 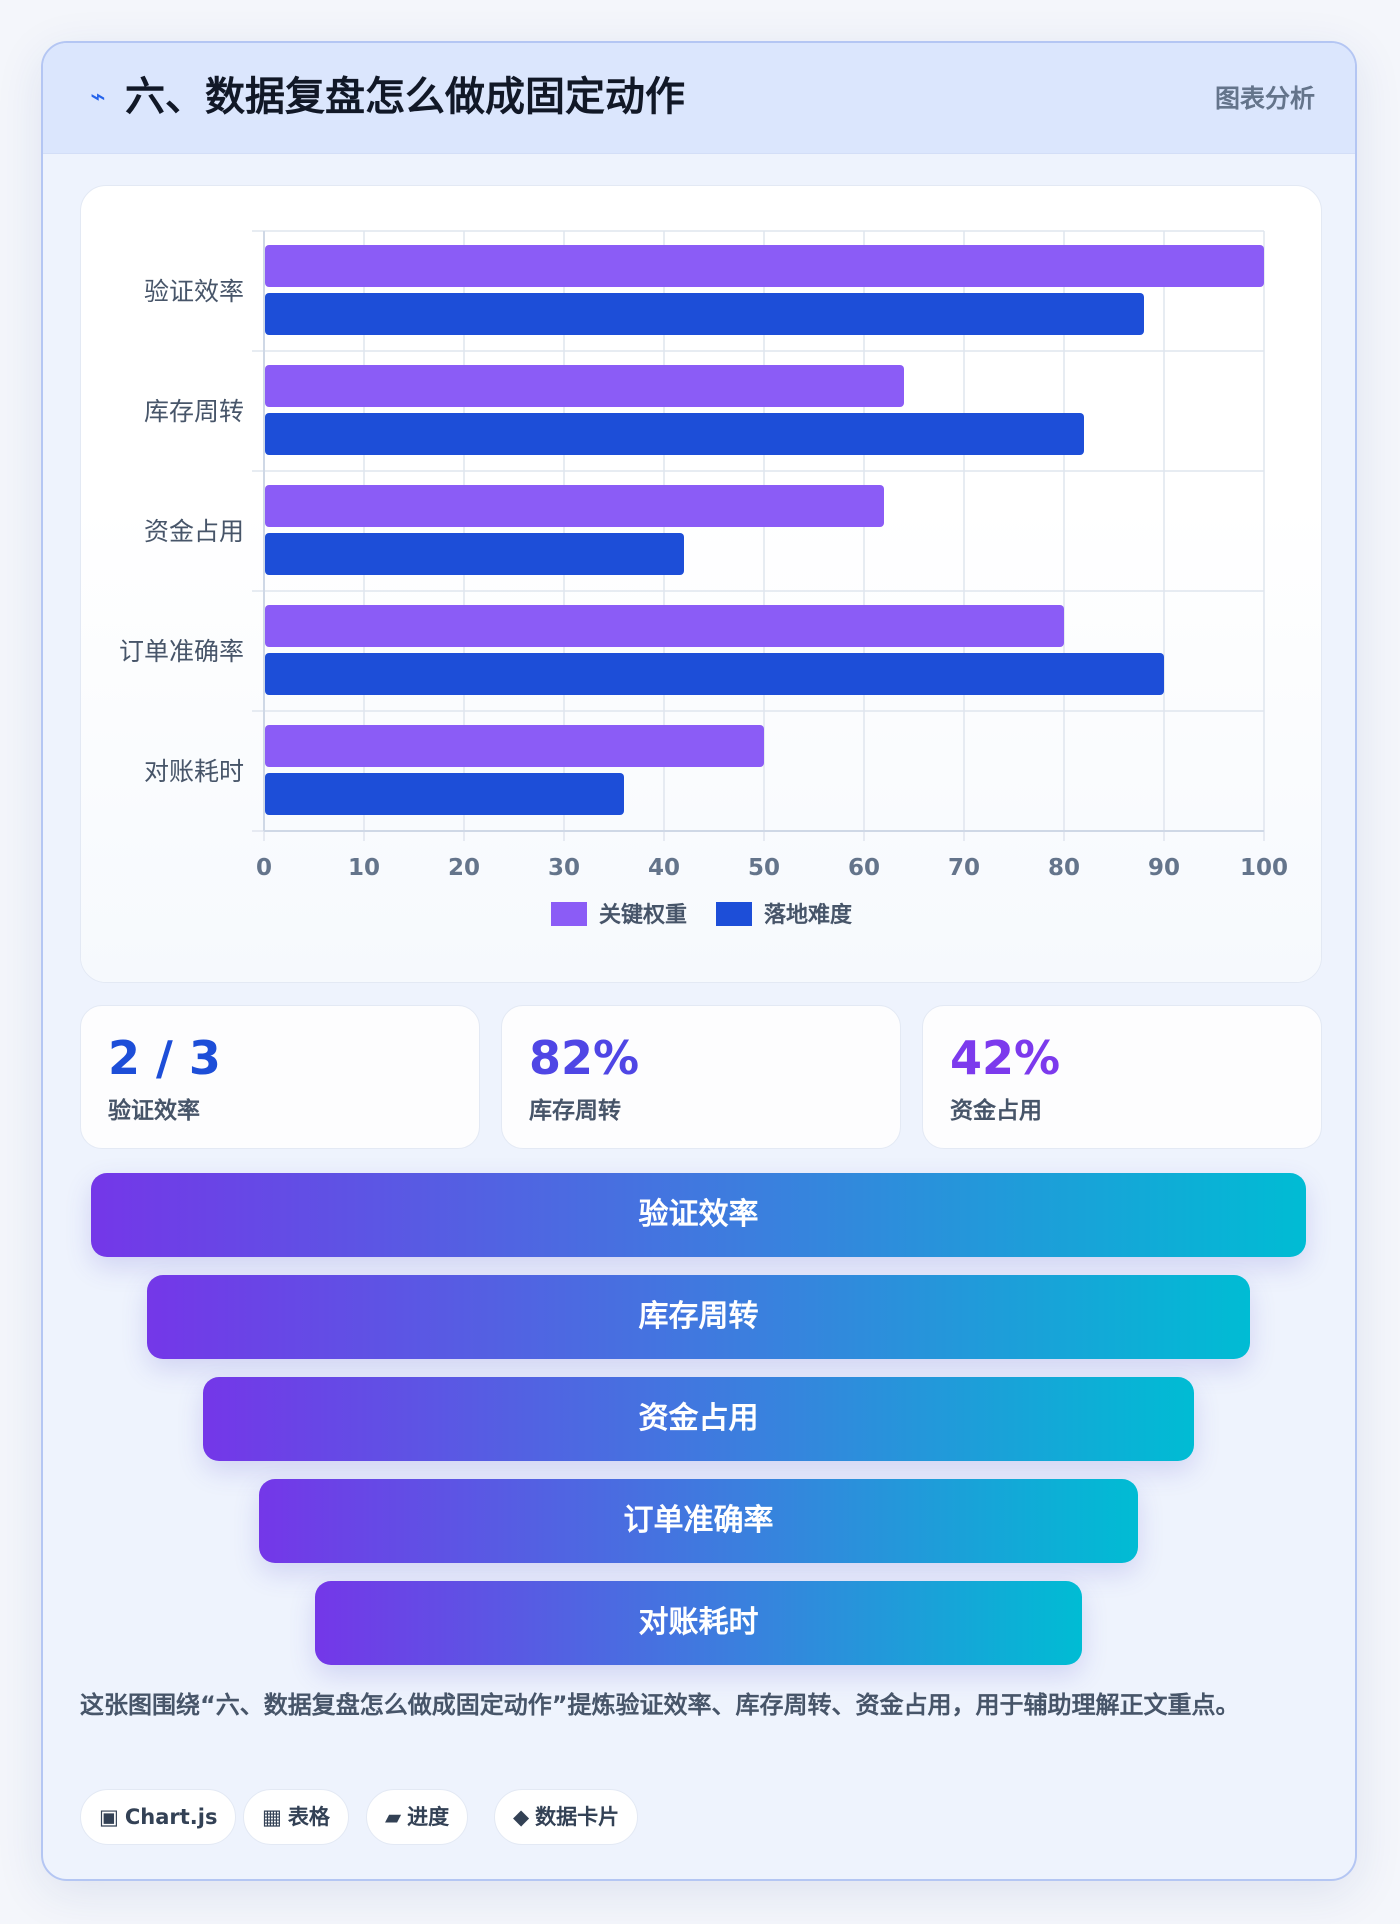 What do you see at coordinates (264, 868) in the screenshot?
I see `x-tick-label: 0` at bounding box center [264, 868].